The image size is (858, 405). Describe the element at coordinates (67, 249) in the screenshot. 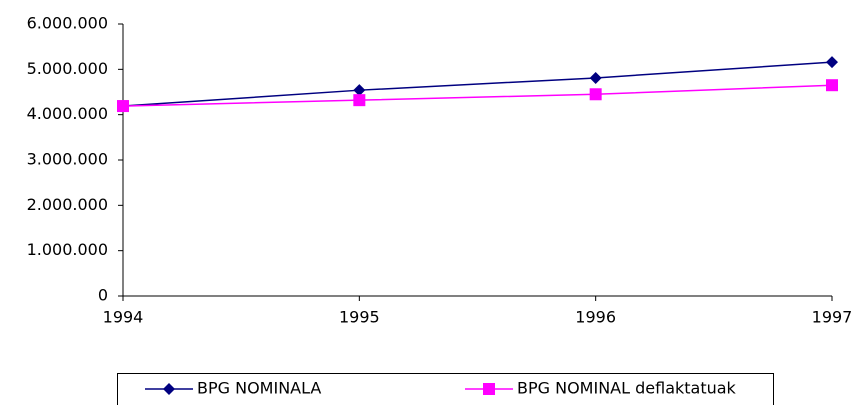

I see `y-tick-label: 1.000.000` at that location.